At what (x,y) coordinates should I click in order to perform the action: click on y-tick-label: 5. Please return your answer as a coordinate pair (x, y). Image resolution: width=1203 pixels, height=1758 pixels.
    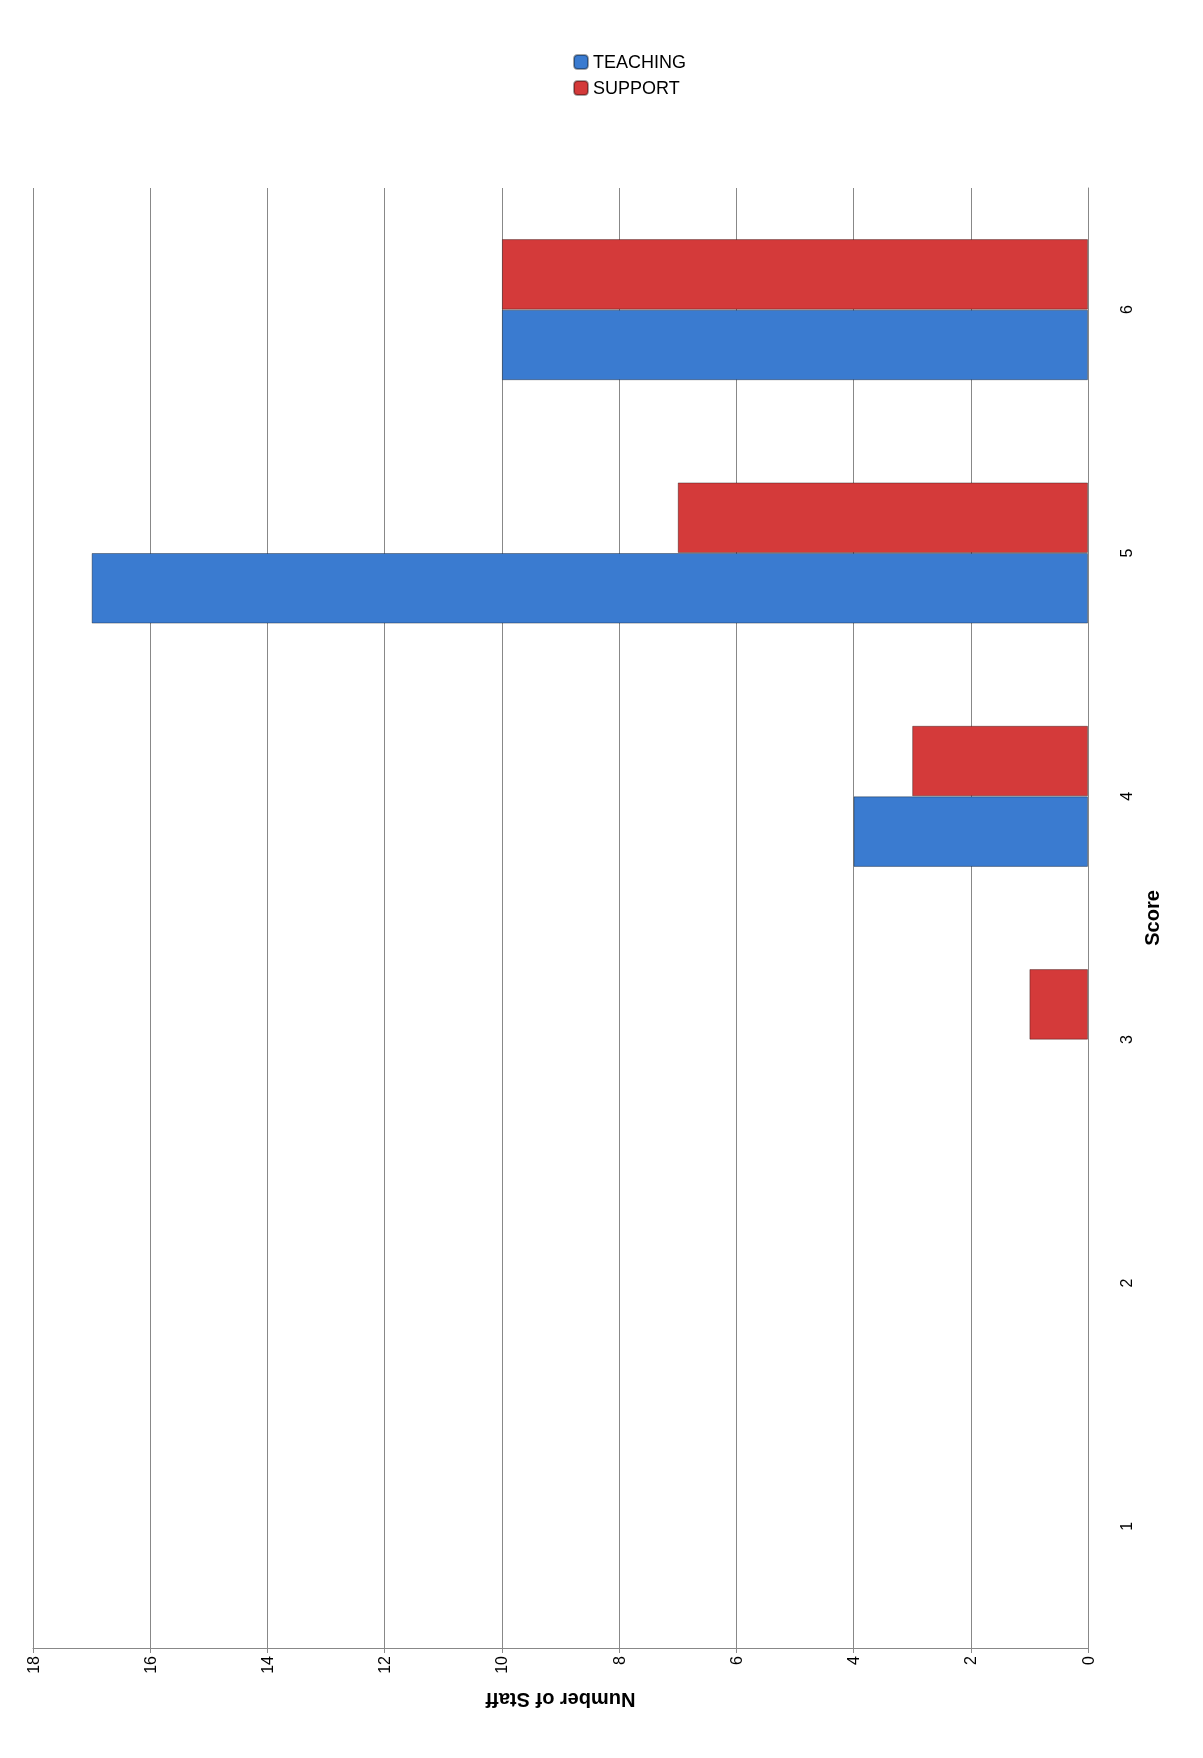
    Looking at the image, I should click on (1126, 553).